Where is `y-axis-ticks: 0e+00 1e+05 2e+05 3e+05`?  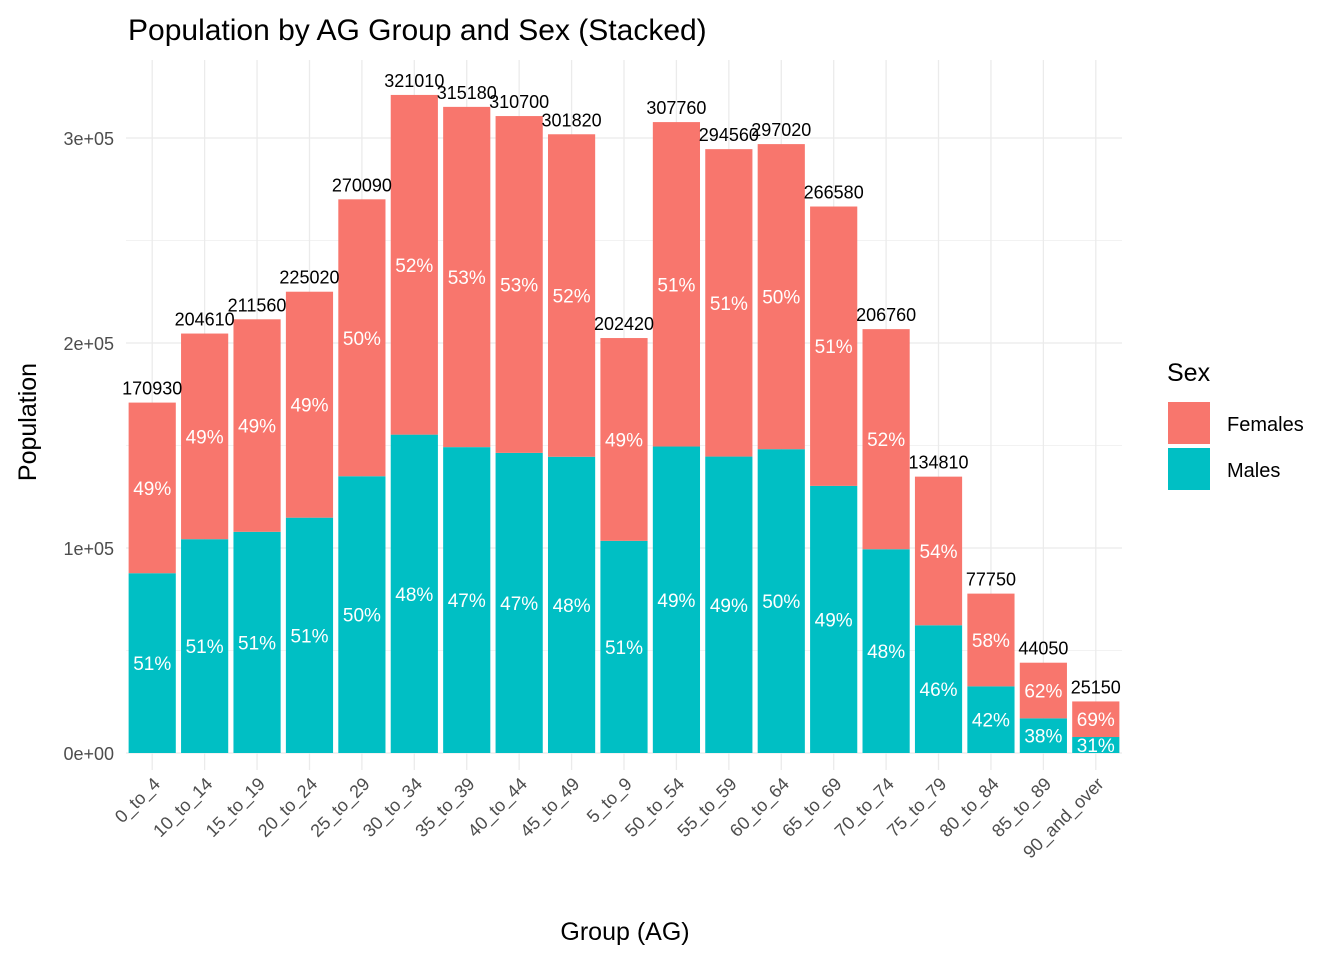 y-axis-ticks: 0e+00 1e+05 2e+05 3e+05 is located at coordinates (88, 446).